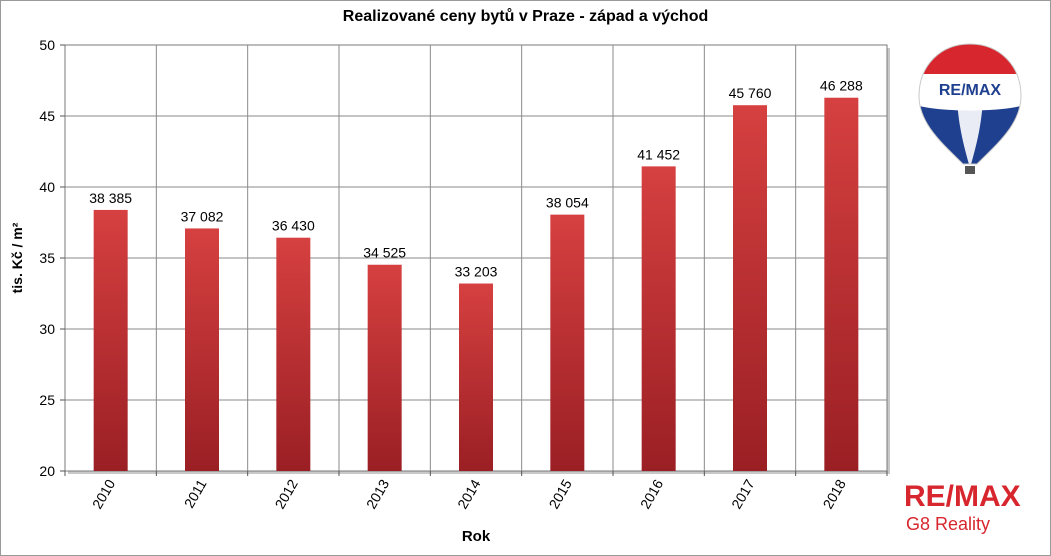 This screenshot has width=1051, height=556. Describe the element at coordinates (476, 272) in the screenshot. I see `data-label-2014: 33 203` at that location.